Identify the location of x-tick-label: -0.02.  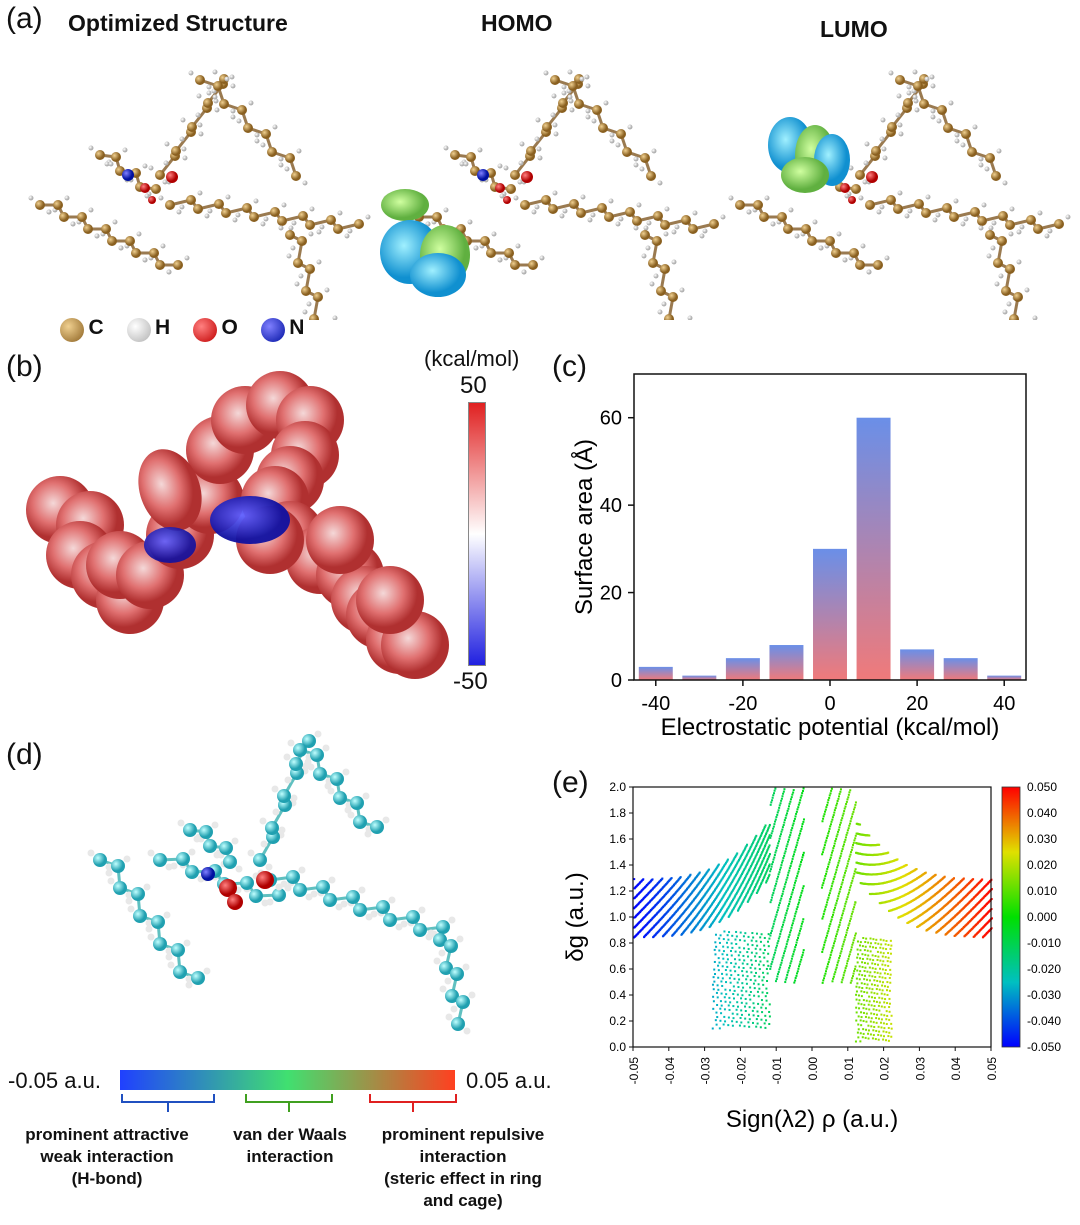
(741, 1071).